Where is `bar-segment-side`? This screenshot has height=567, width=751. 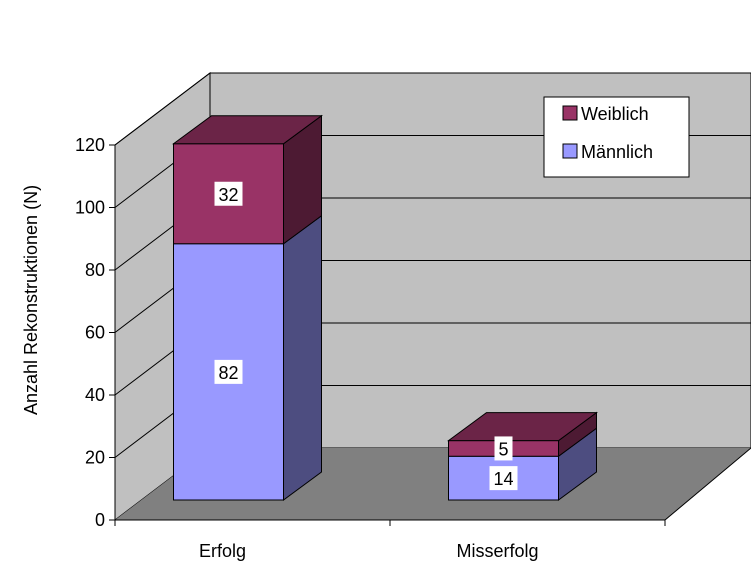 bar-segment-side is located at coordinates (302, 357).